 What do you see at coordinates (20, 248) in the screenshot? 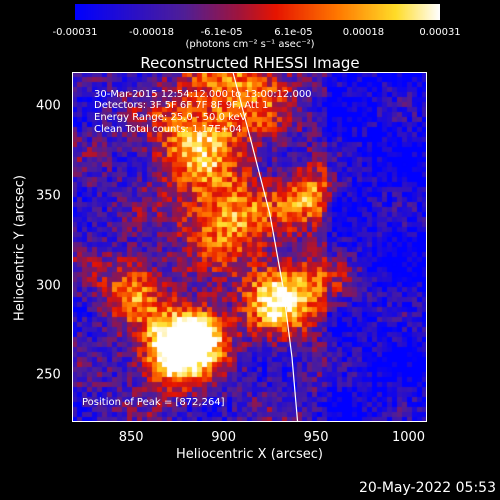
I see `y-axis-label: Heliocentric Y (arcsec)` at bounding box center [20, 248].